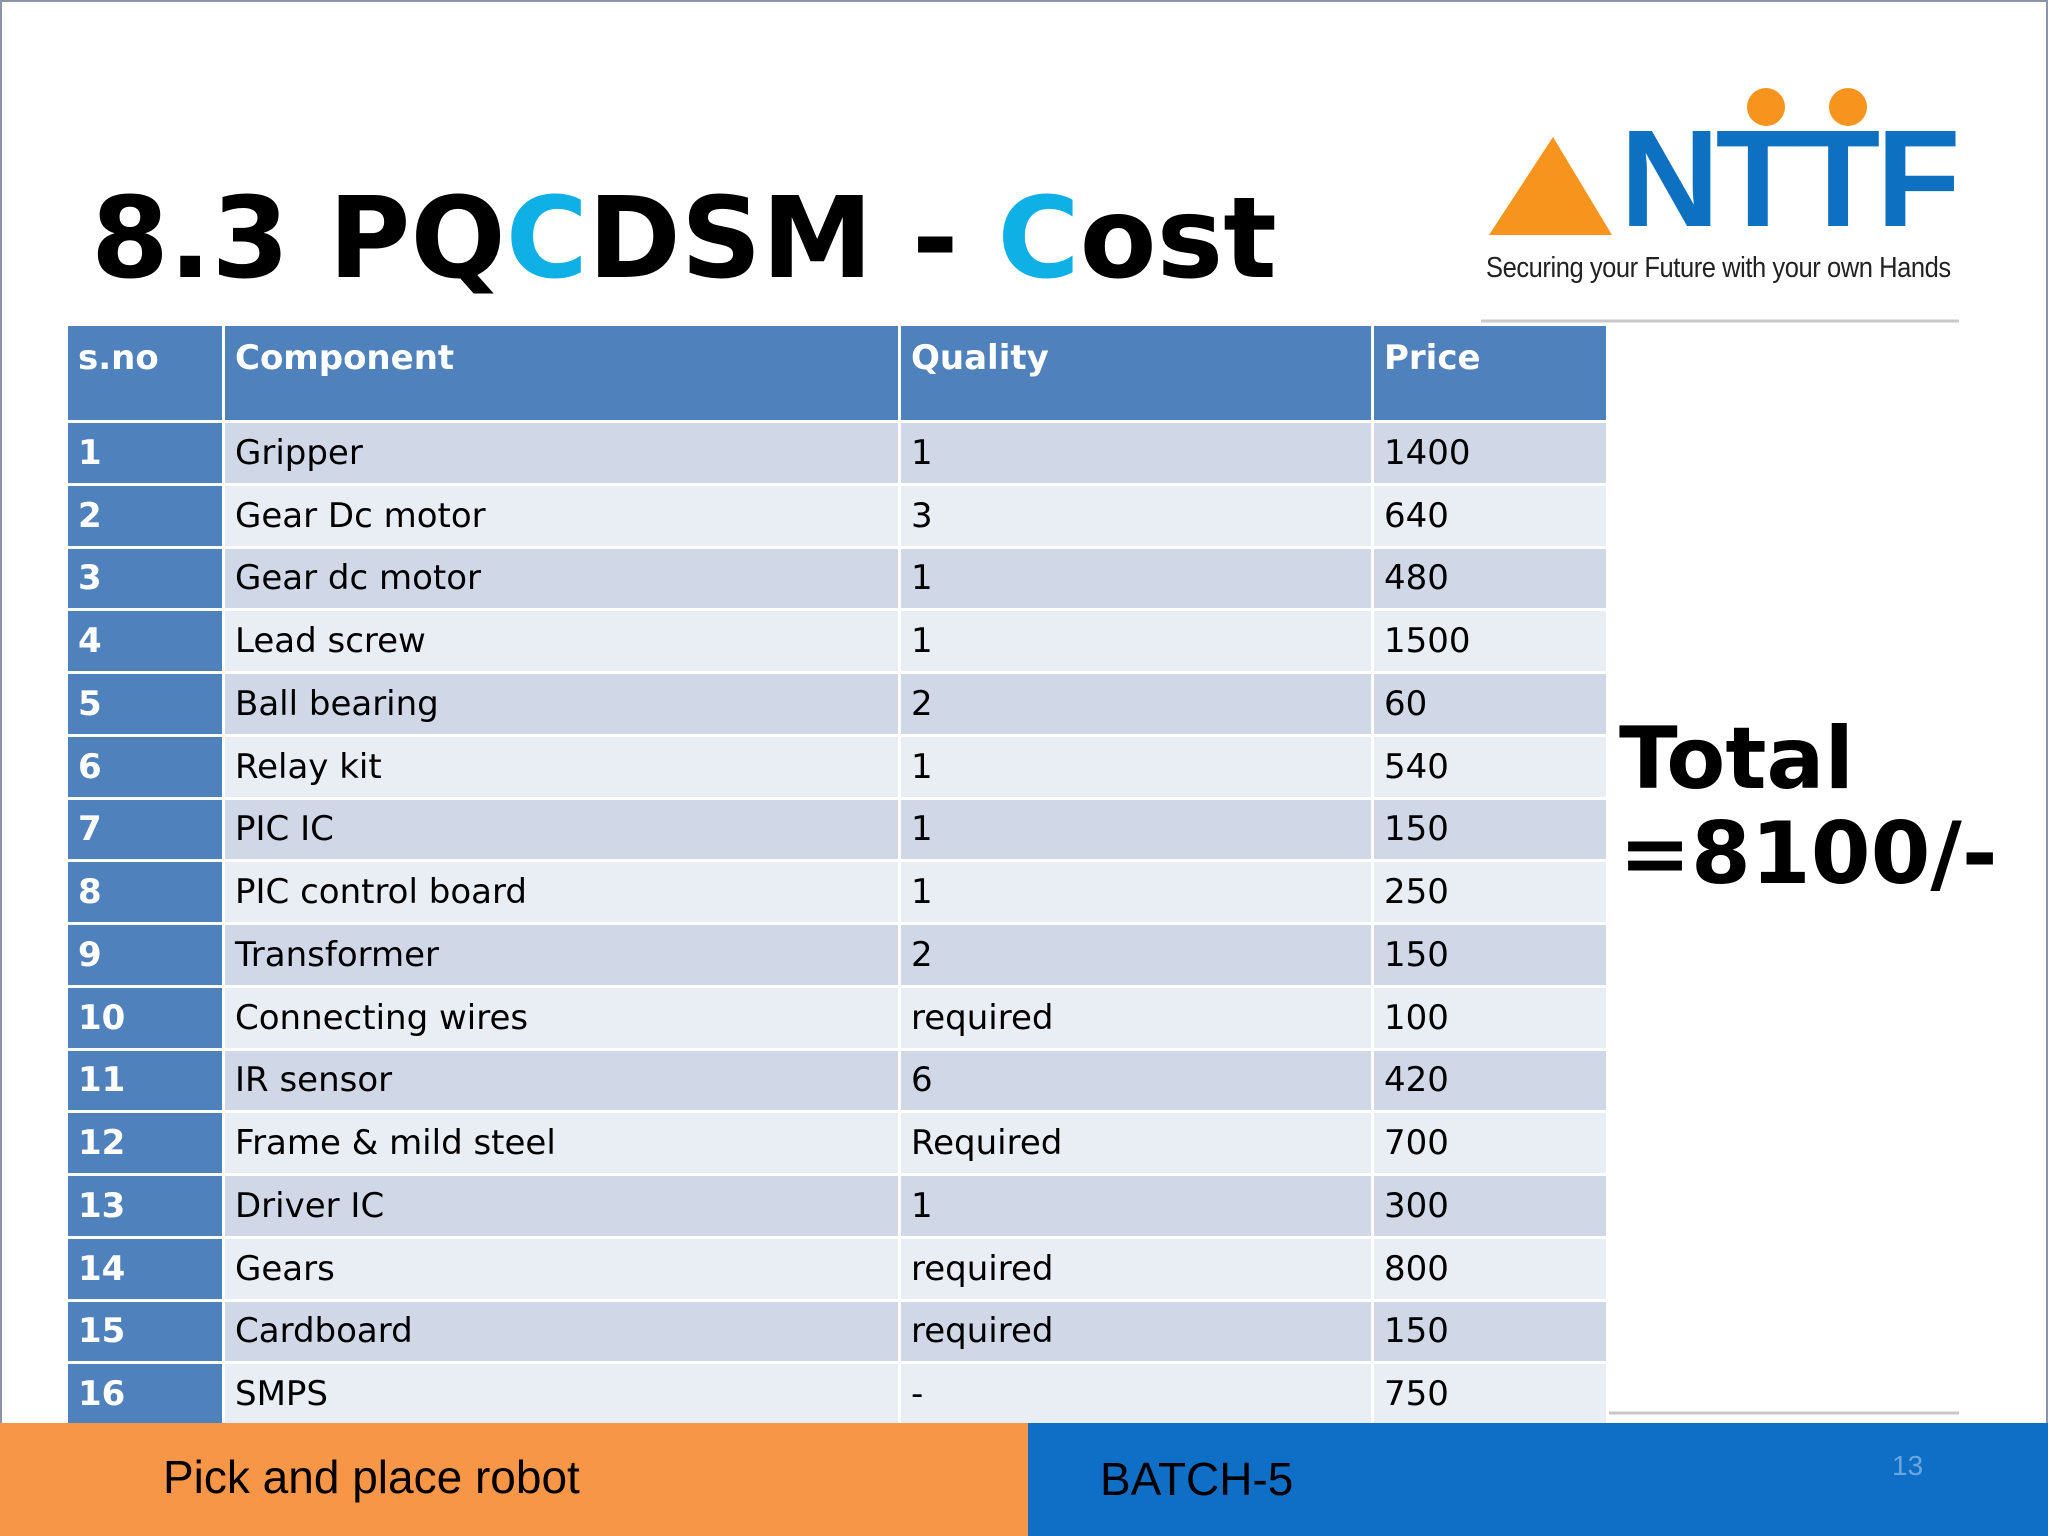  I want to click on footer-left, so click(514, 1479).